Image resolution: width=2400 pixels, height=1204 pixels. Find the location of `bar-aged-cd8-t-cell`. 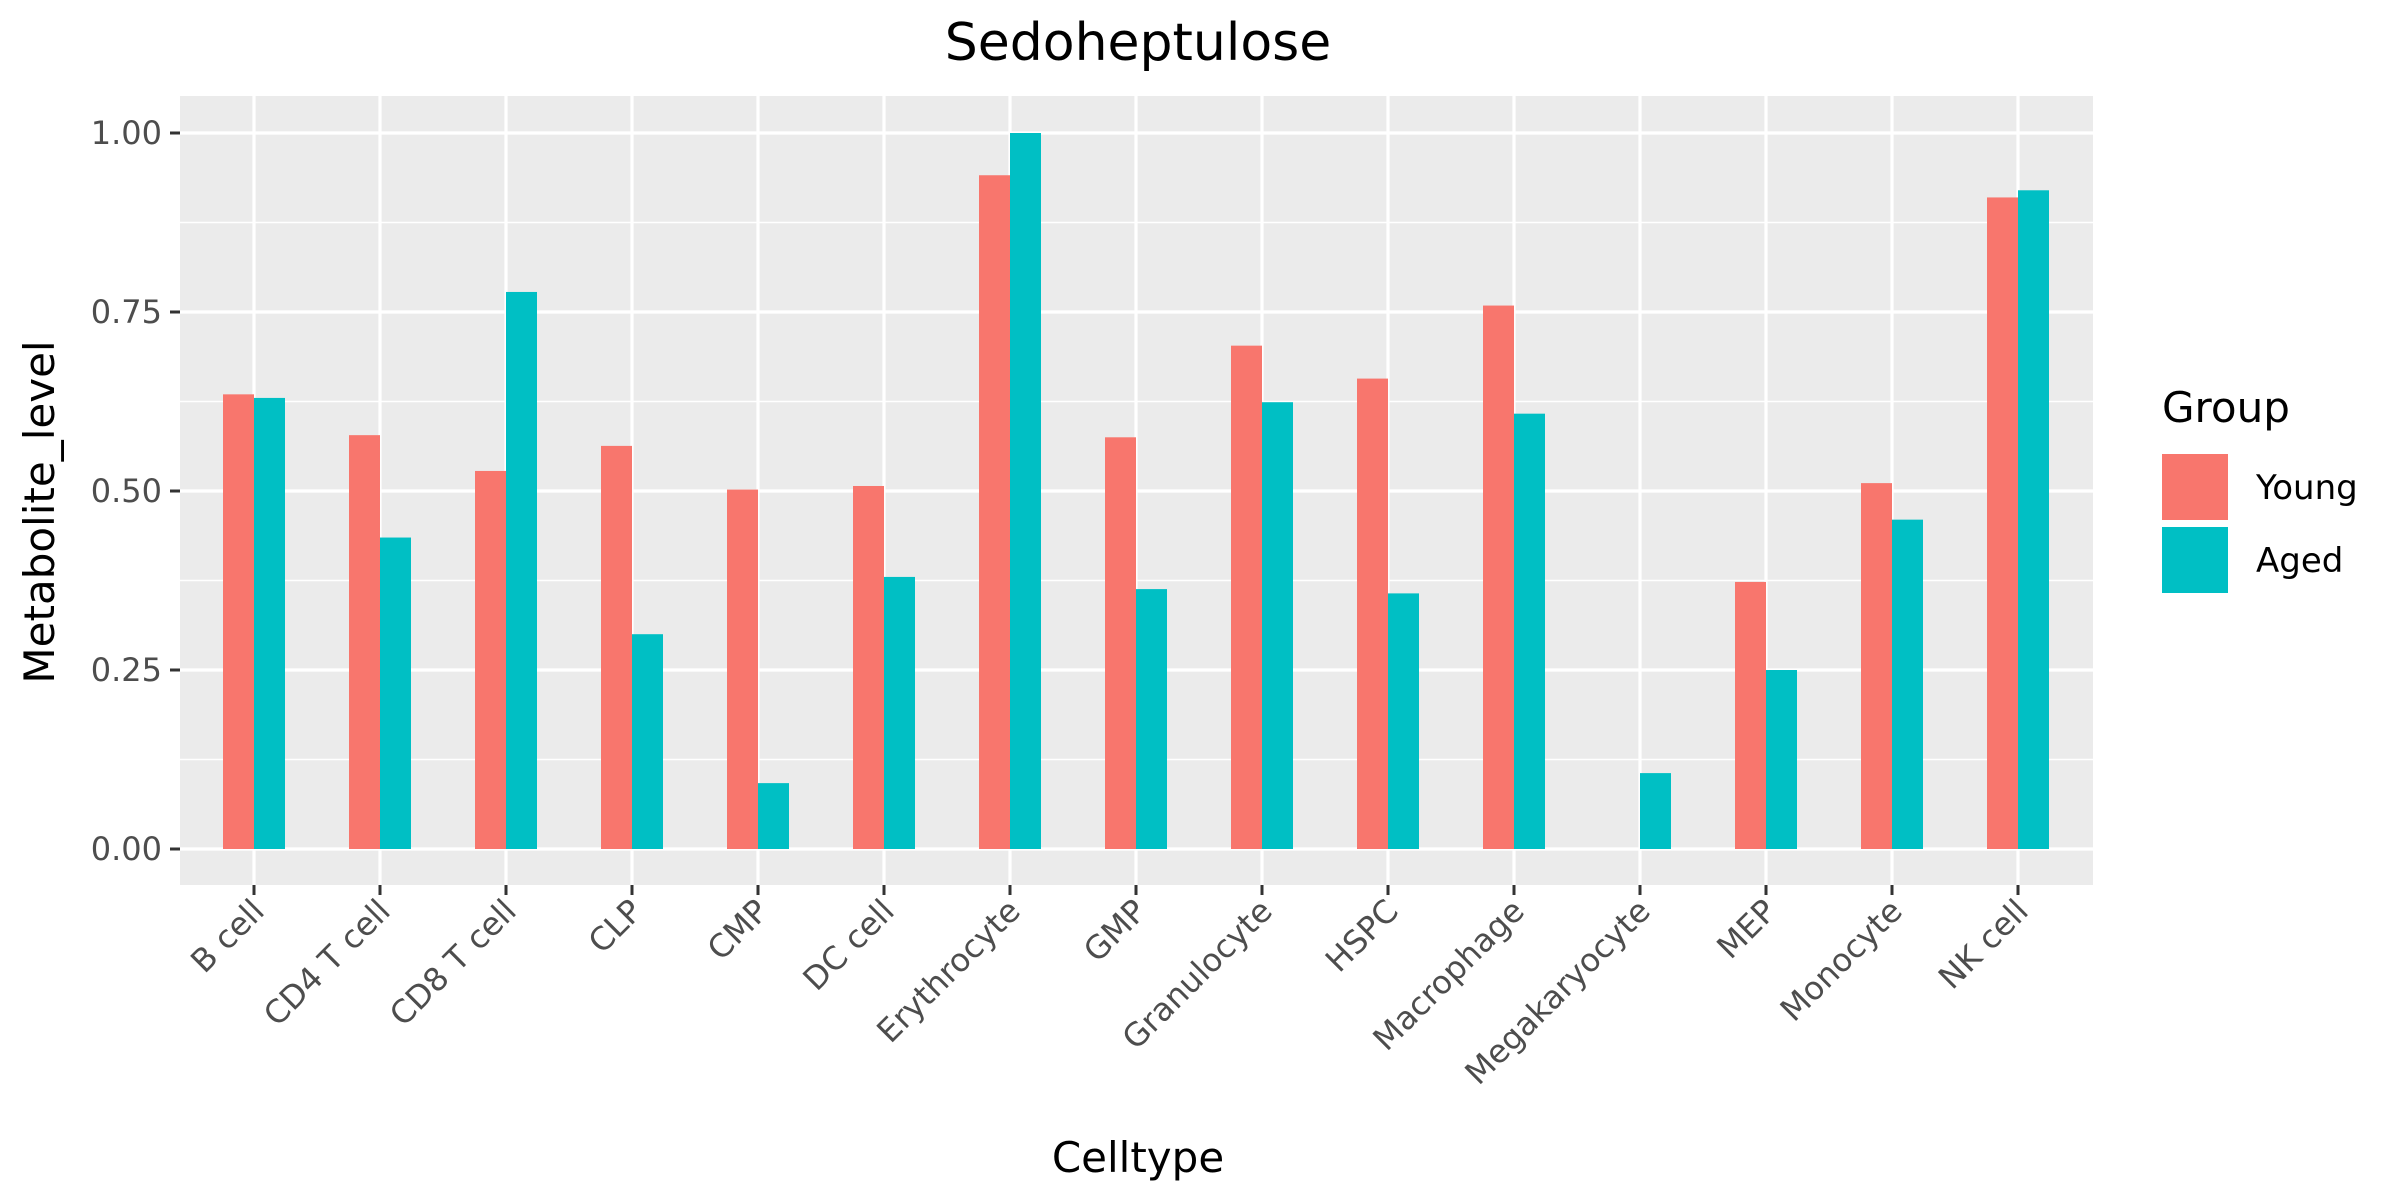

bar-aged-cd8-t-cell is located at coordinates (521, 570).